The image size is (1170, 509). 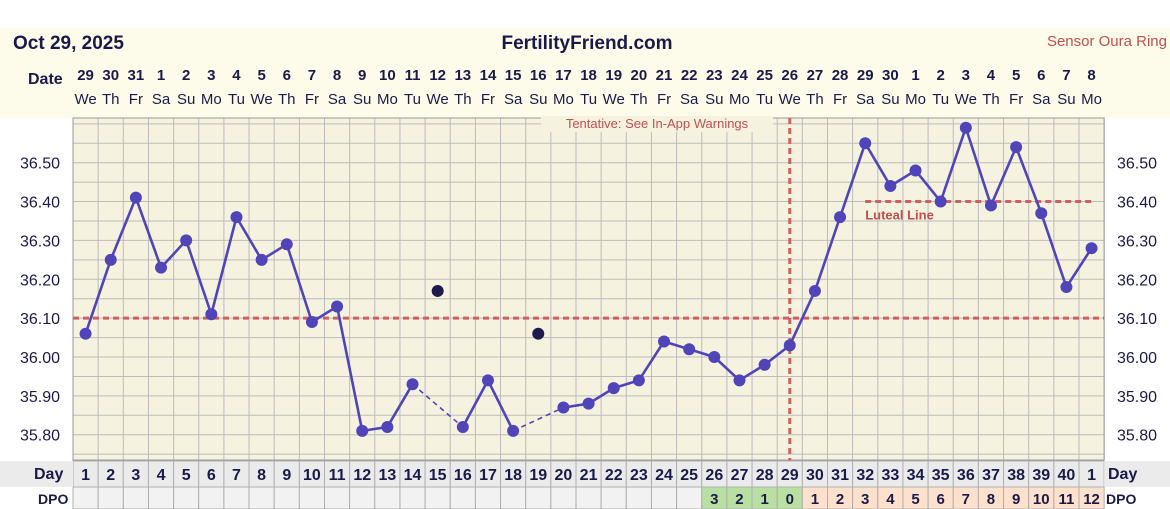 I want to click on dpo-label: 2, so click(x=739, y=499).